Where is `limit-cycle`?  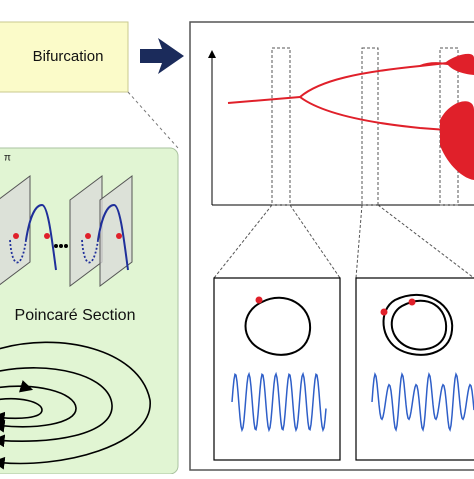
limit-cycle is located at coordinates (278, 326).